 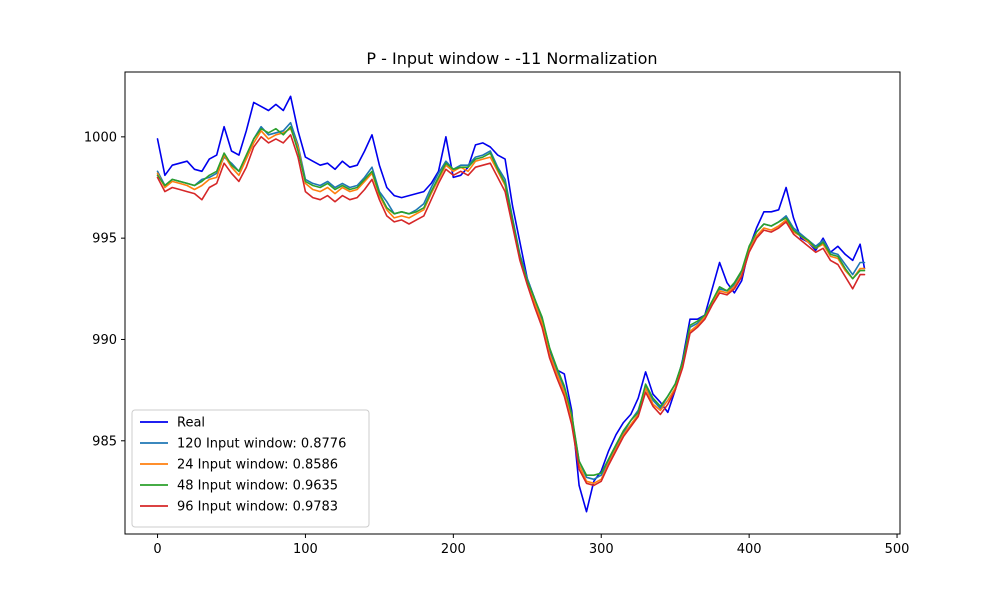 I want to click on legend-entry: Real, so click(x=191, y=423).